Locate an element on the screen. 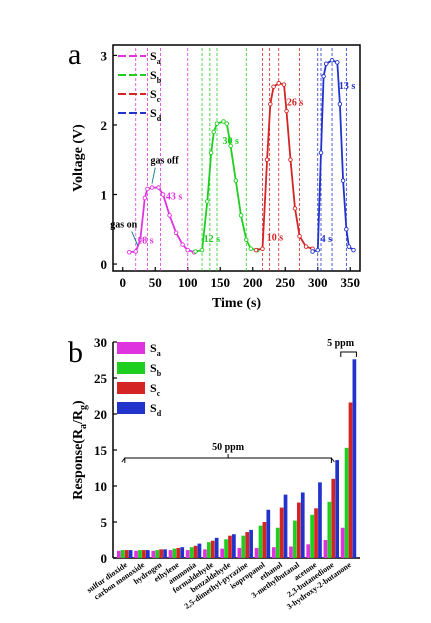 This screenshot has height=623, width=431. y-tick-label: 5 is located at coordinates (104, 522).